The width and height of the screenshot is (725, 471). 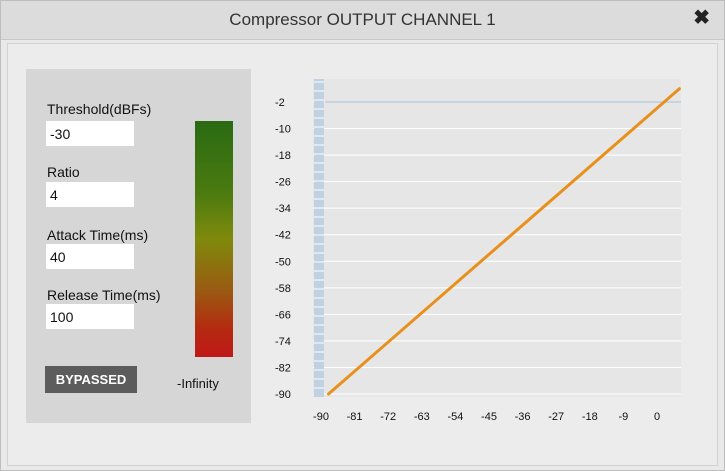 What do you see at coordinates (283, 342) in the screenshot?
I see `y-tick-label: -74` at bounding box center [283, 342].